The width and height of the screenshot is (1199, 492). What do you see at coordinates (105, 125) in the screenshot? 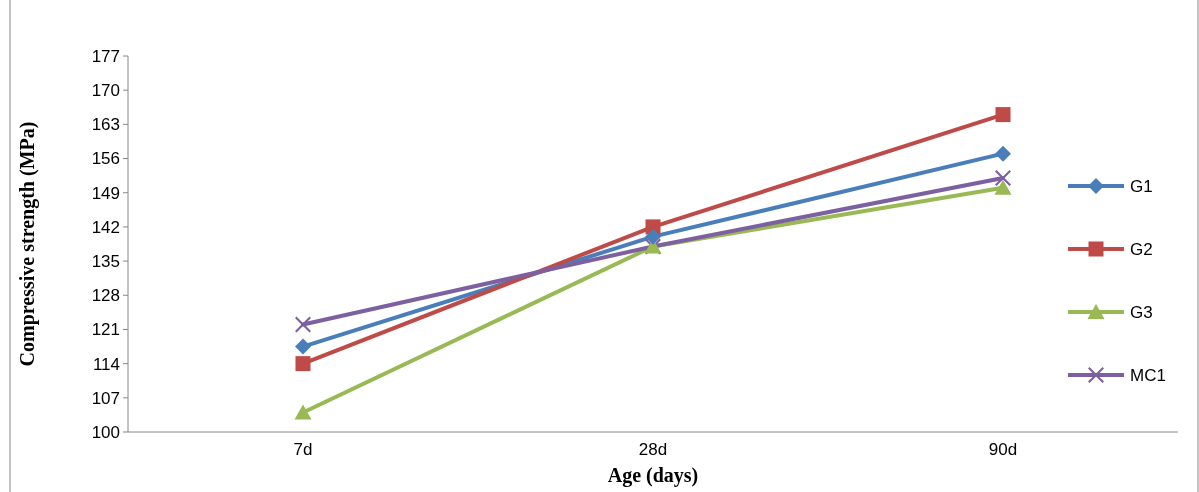
I see `y-tick-label: 163` at bounding box center [105, 125].